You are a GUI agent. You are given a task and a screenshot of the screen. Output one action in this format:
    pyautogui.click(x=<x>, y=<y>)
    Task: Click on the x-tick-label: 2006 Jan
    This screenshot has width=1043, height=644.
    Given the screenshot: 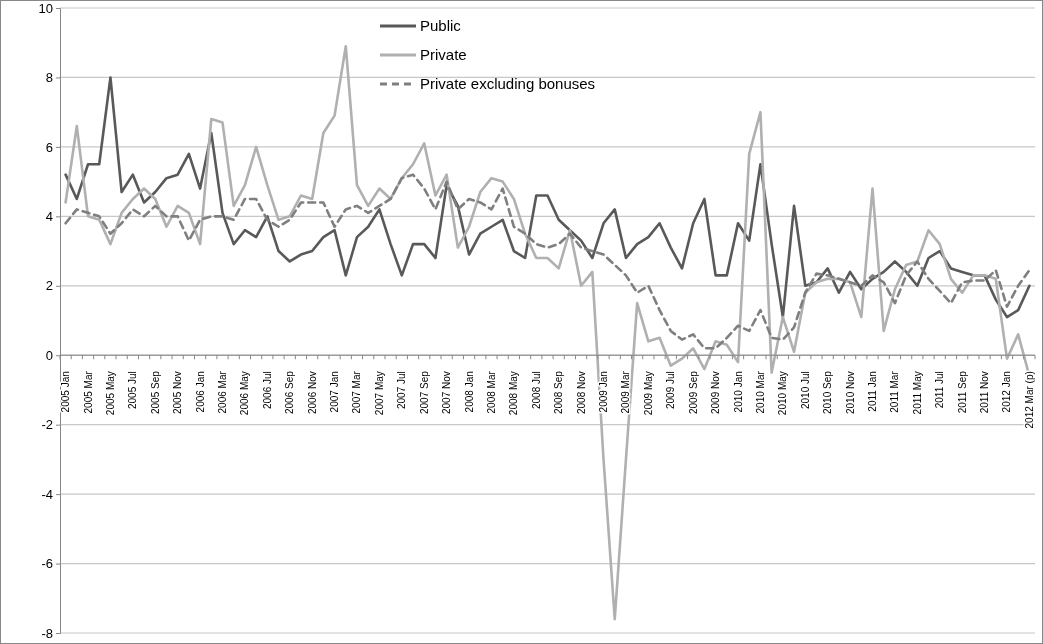 What is the action you would take?
    pyautogui.click(x=200, y=392)
    